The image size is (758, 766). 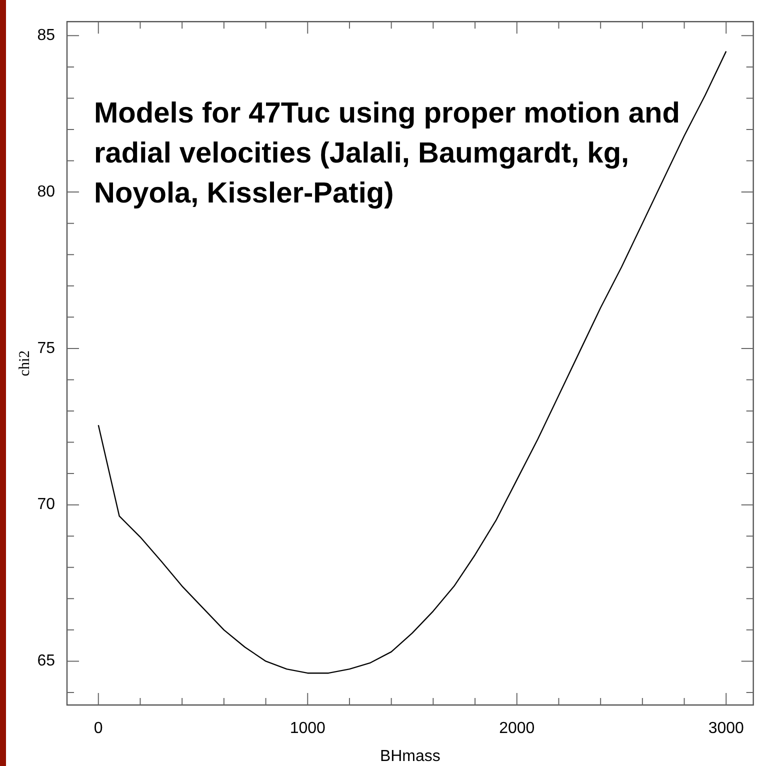 What do you see at coordinates (98, 729) in the screenshot?
I see `x-tick-label: 0` at bounding box center [98, 729].